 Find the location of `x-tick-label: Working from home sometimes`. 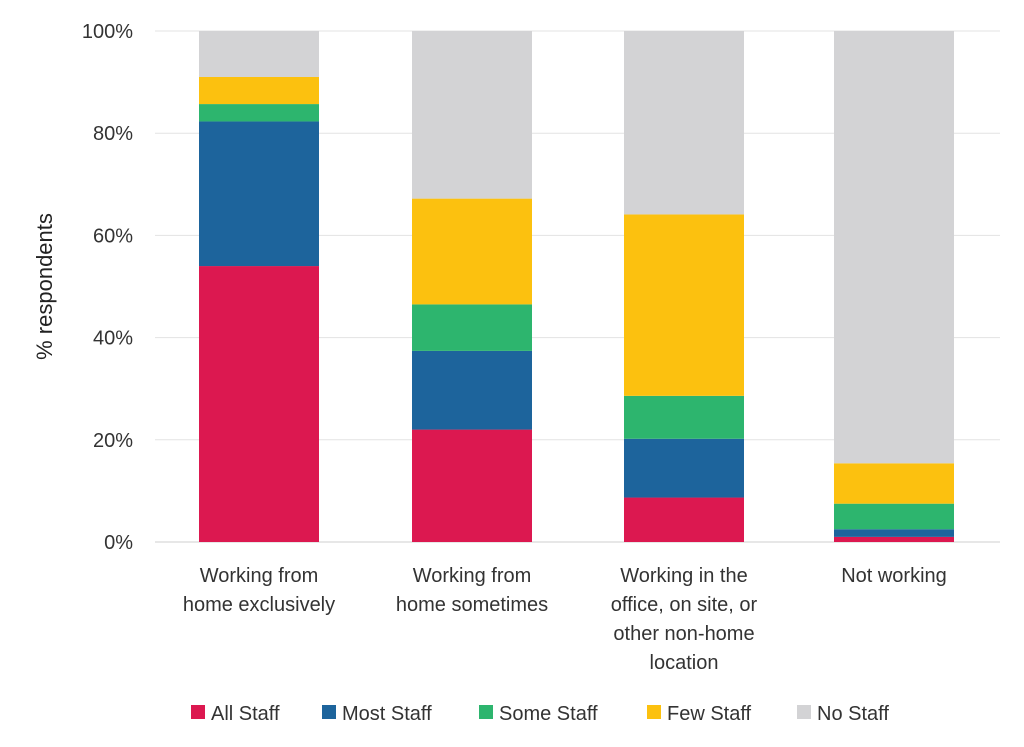

x-tick-label: Working from home sometimes is located at coordinates (472, 590).